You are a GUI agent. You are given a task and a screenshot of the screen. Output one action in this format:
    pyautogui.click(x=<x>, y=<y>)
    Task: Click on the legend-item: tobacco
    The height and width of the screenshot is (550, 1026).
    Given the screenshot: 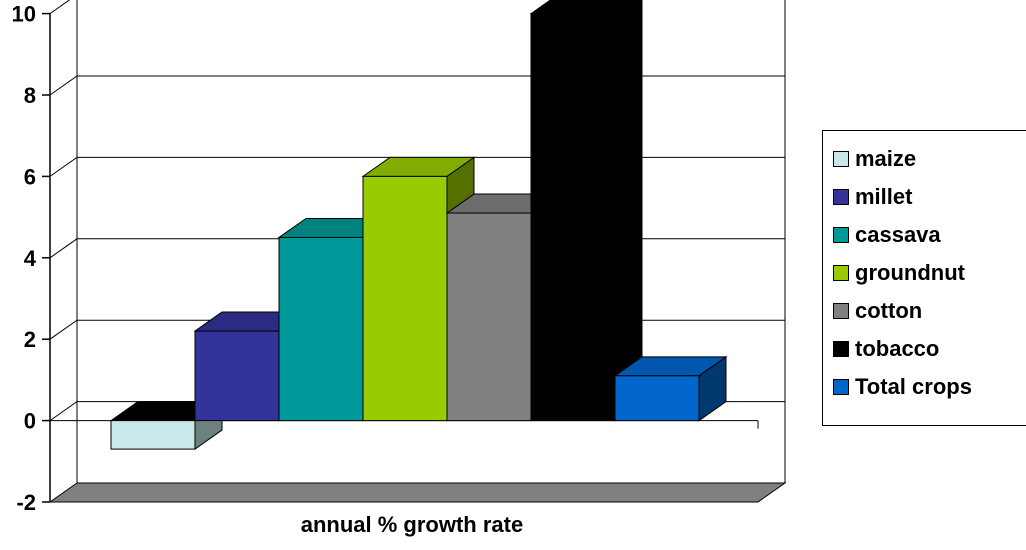 What is the action you would take?
    pyautogui.click(x=886, y=349)
    